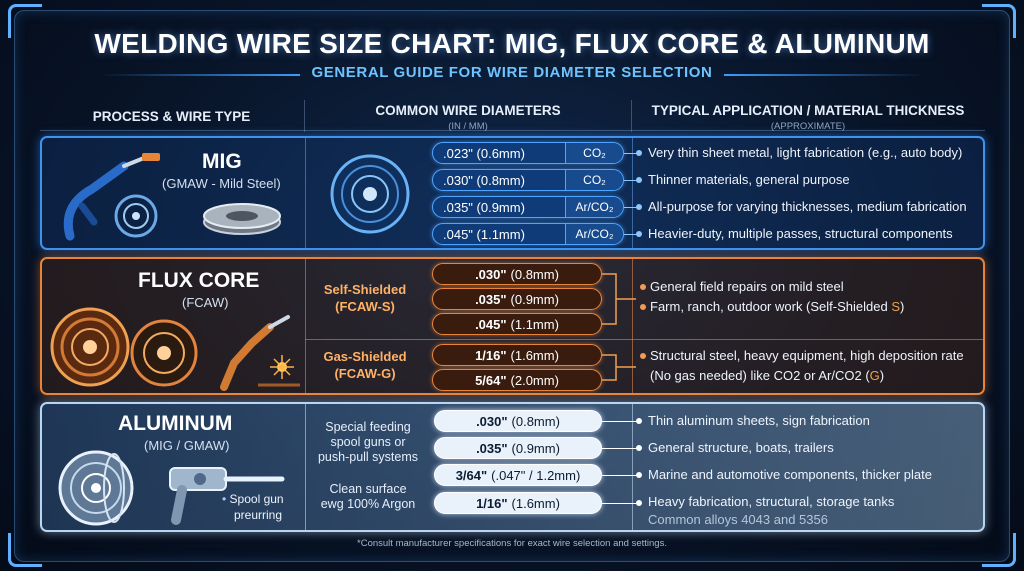 This screenshot has width=1024, height=571. Describe the element at coordinates (999, 21) in the screenshot. I see `frame-corner-top-right` at that location.